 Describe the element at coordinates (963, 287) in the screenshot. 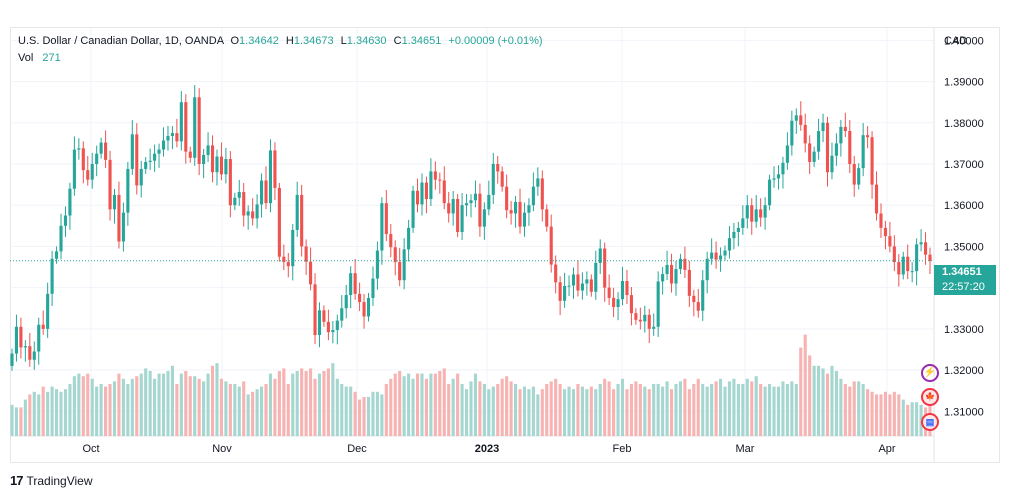

I see `countdown-timer: 22:57:20` at that location.